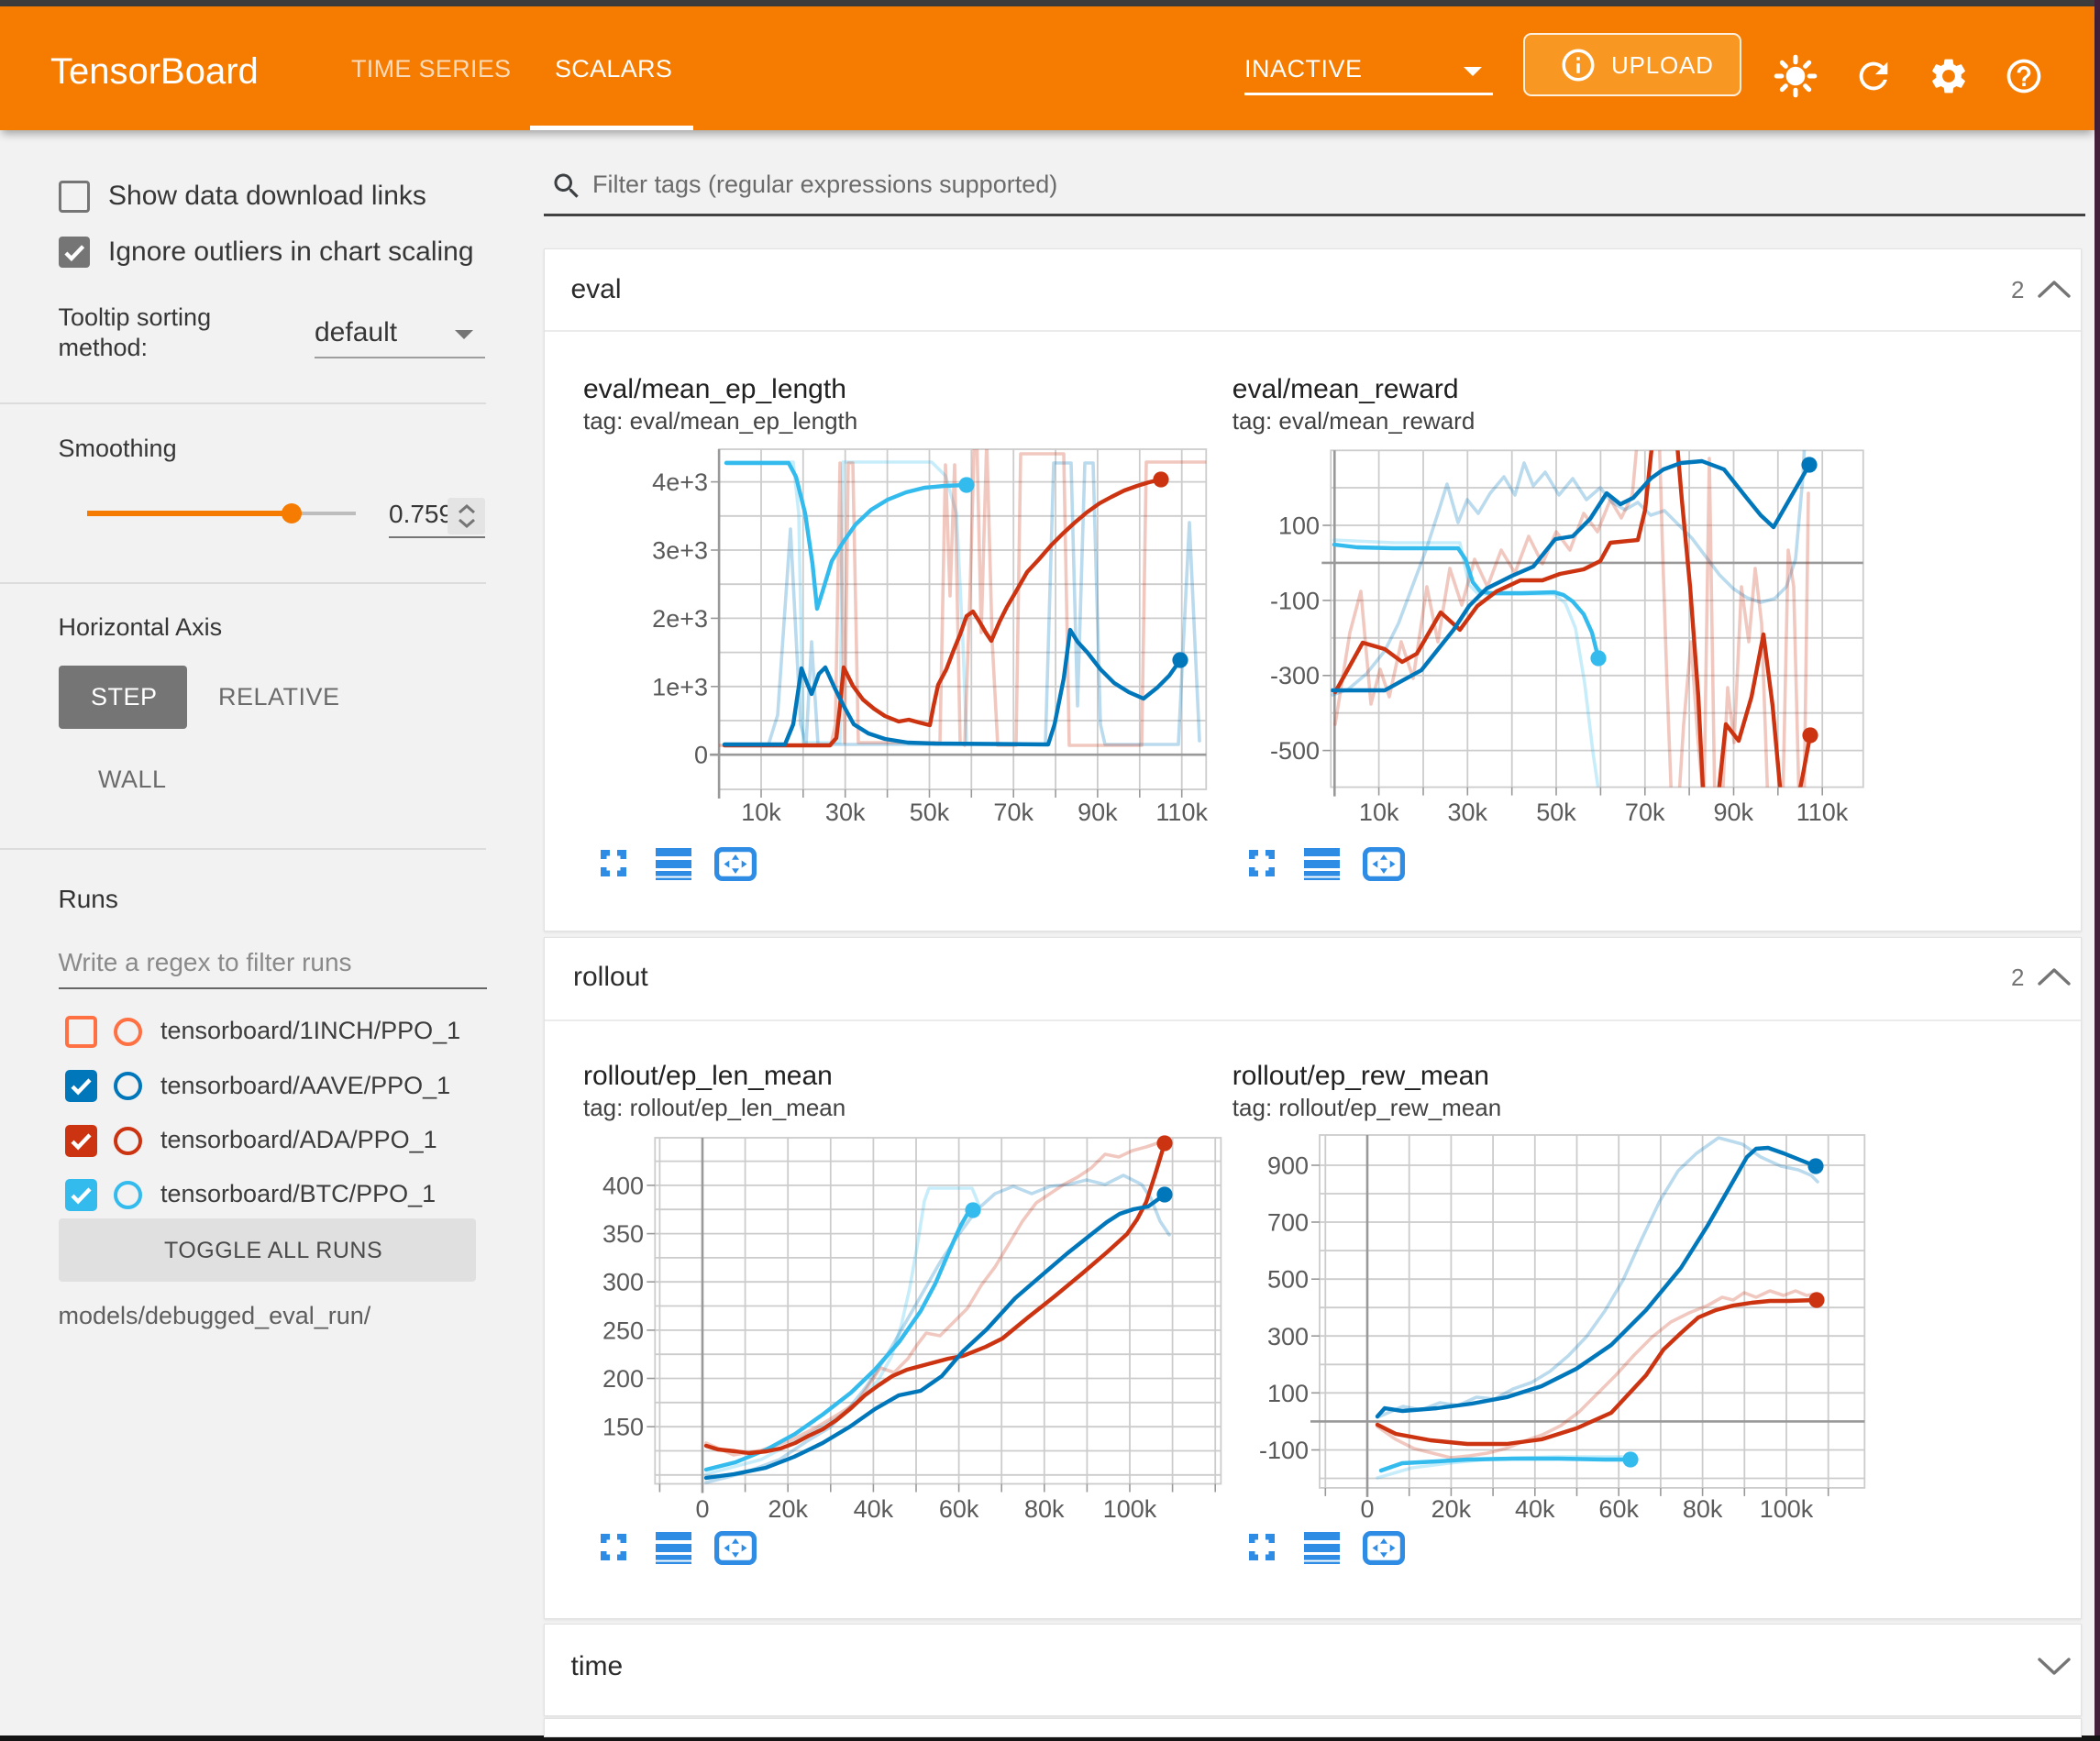 Image resolution: width=2100 pixels, height=1741 pixels. Describe the element at coordinates (623, 1185) in the screenshot. I see `svg-text: 400` at that location.